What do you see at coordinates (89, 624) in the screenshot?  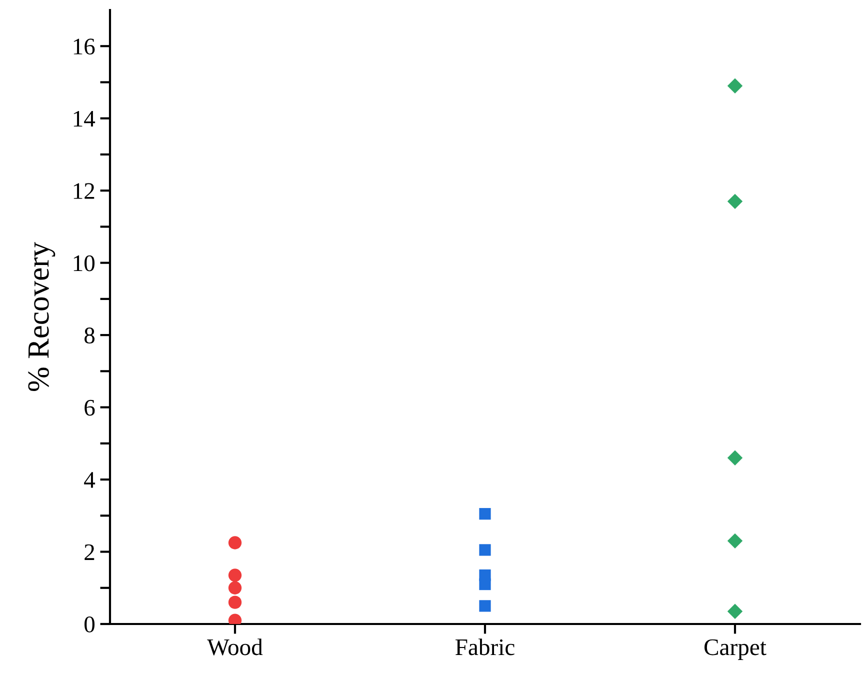 I see `y-tick-label: 0` at bounding box center [89, 624].